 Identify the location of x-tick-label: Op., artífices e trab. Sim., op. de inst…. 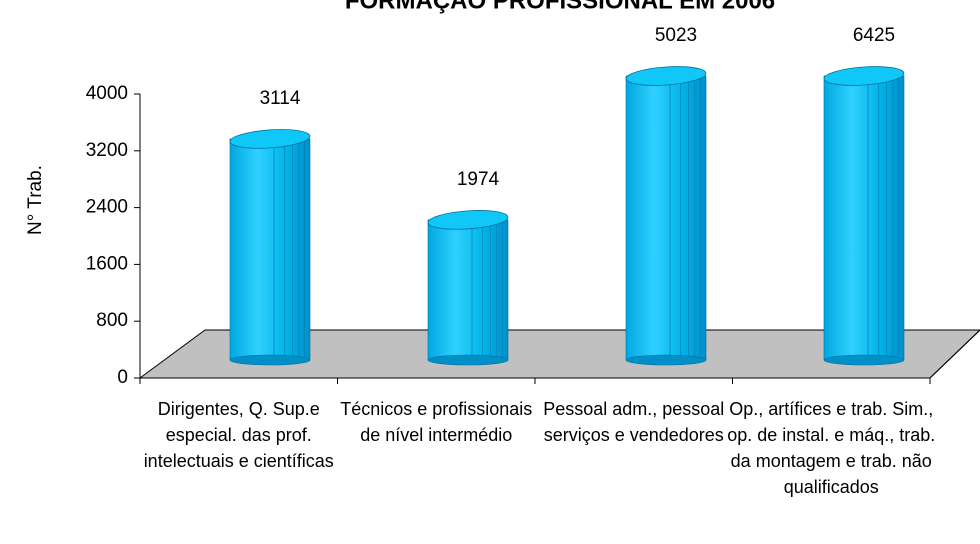
(831, 448).